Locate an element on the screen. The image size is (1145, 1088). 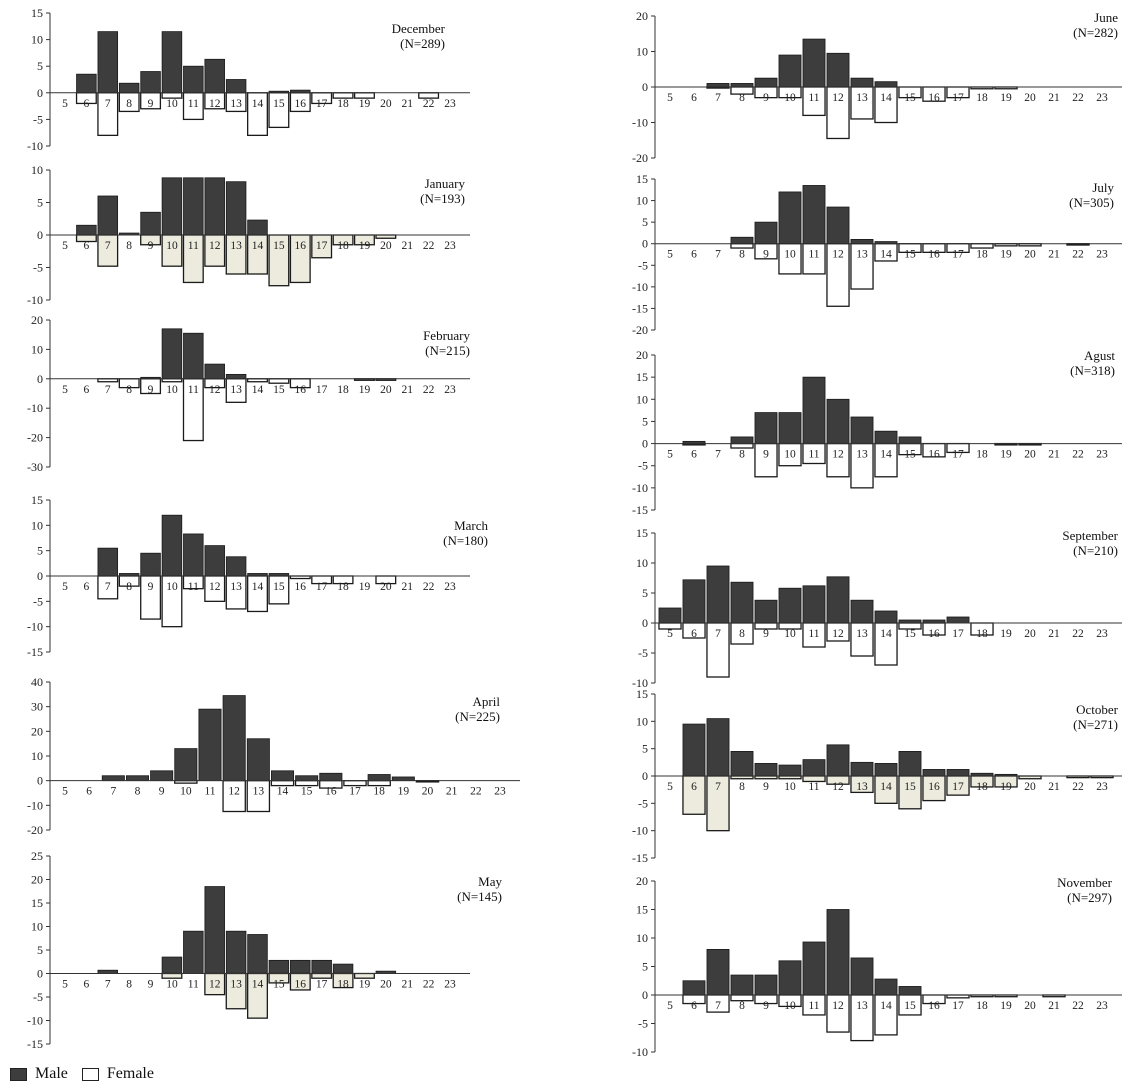
panel-n-label: (N=271) is located at coordinates (1095, 724).